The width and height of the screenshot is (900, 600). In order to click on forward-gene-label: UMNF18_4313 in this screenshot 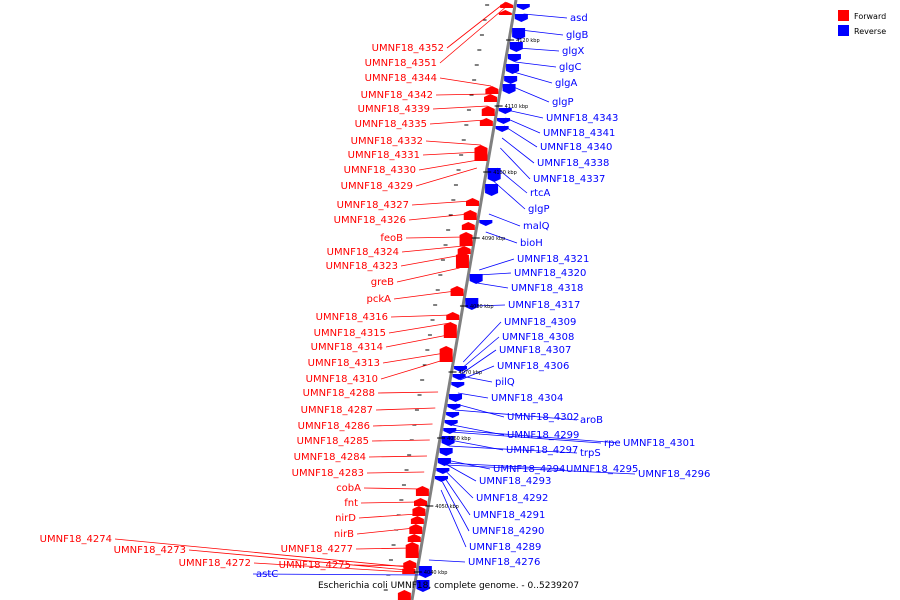, I will do `click(344, 363)`.